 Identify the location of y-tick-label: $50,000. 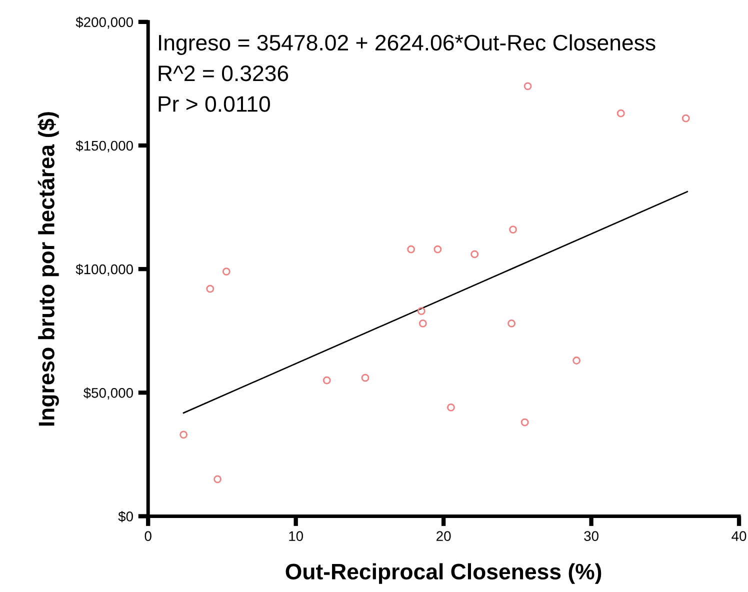
(108, 393).